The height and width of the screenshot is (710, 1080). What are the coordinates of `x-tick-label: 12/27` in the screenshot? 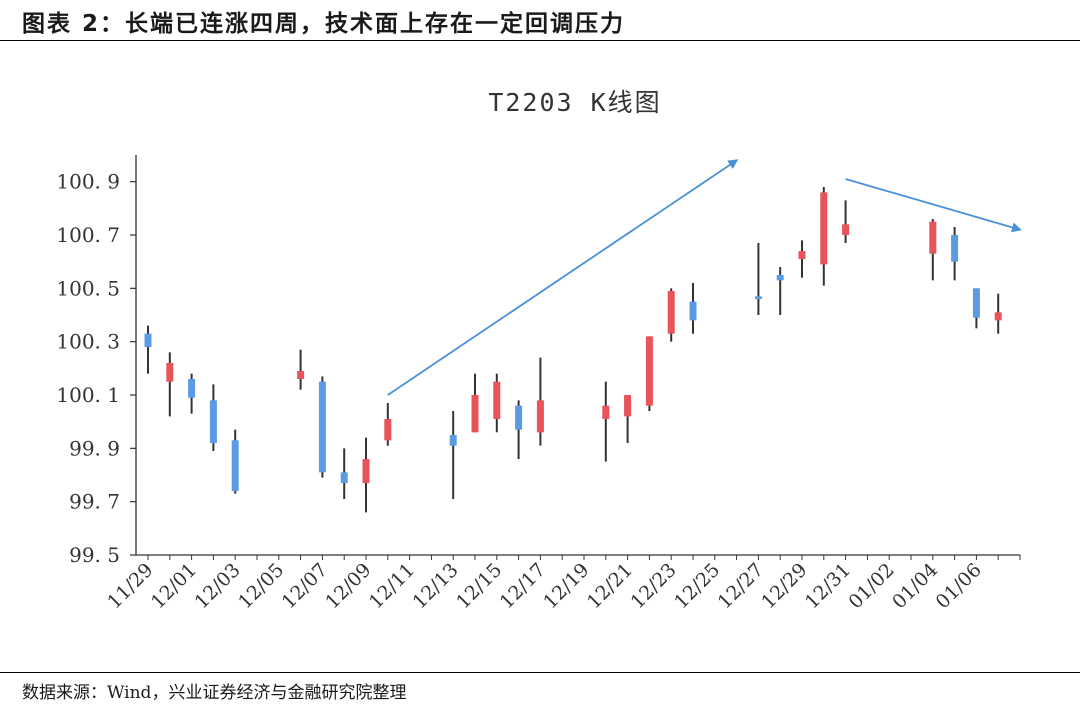 It's located at (741, 586).